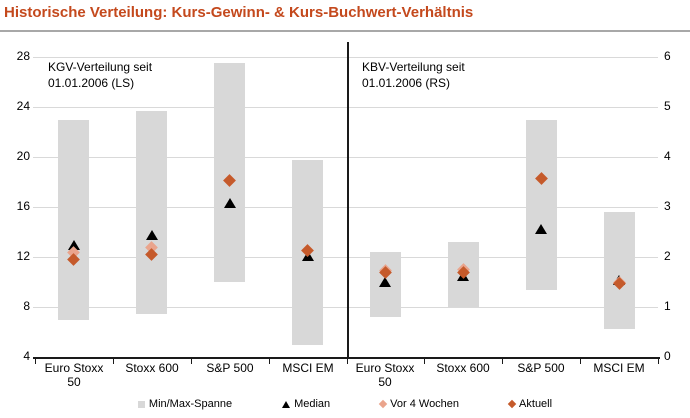 This screenshot has height=418, width=690. I want to click on y-axis-tick-label: 28, so click(23, 56).